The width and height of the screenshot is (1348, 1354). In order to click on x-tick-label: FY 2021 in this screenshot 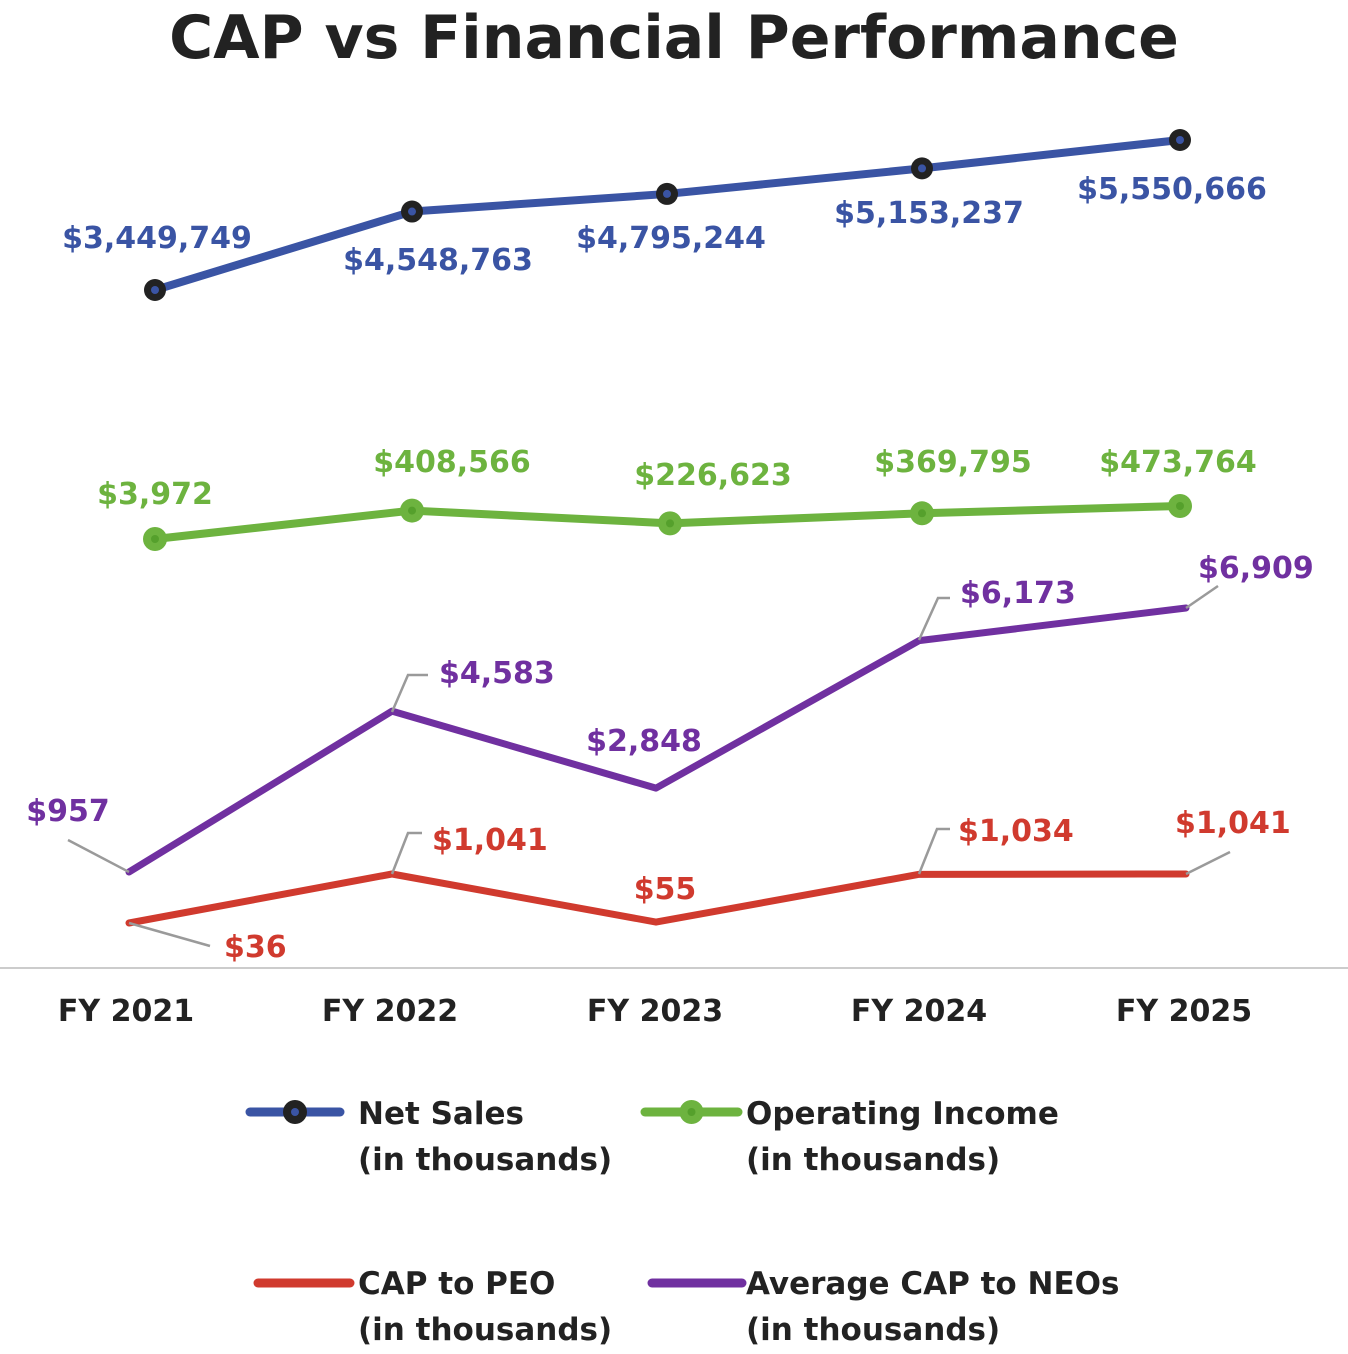, I will do `click(126, 1011)`.